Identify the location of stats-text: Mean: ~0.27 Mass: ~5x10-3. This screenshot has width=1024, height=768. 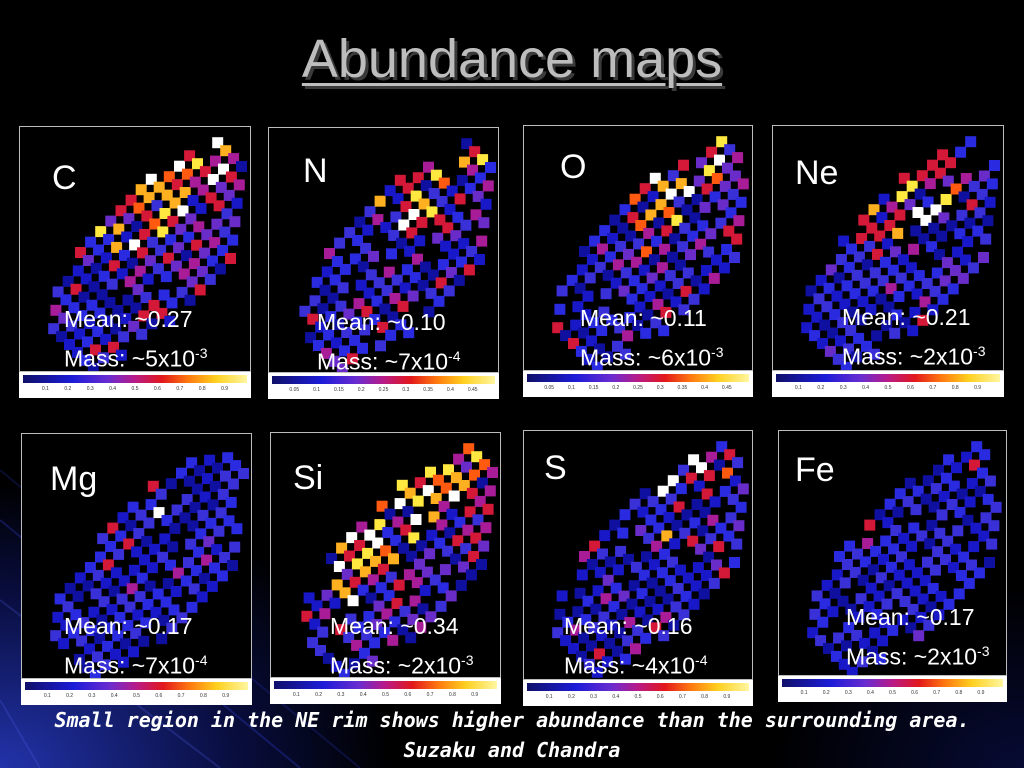
(136, 339).